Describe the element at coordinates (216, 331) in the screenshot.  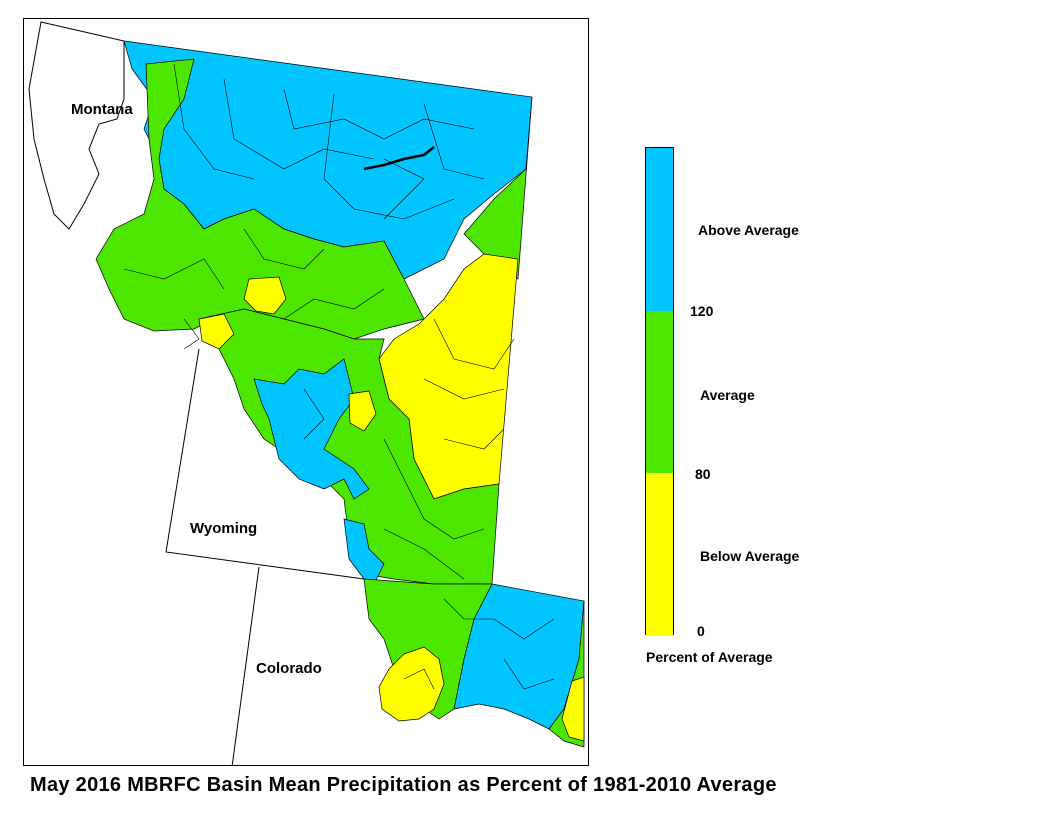
I see `basin-region-divide-below` at that location.